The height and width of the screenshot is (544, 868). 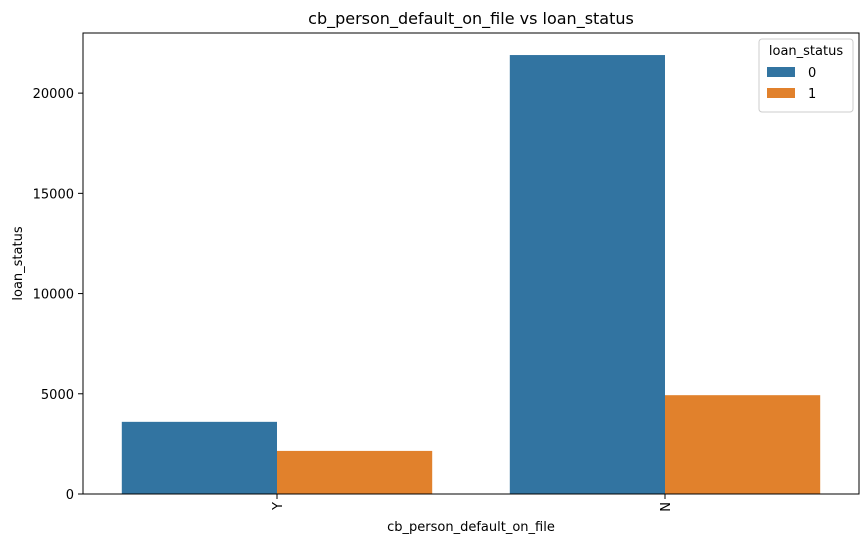 I want to click on x-tick-label: N, so click(x=666, y=507).